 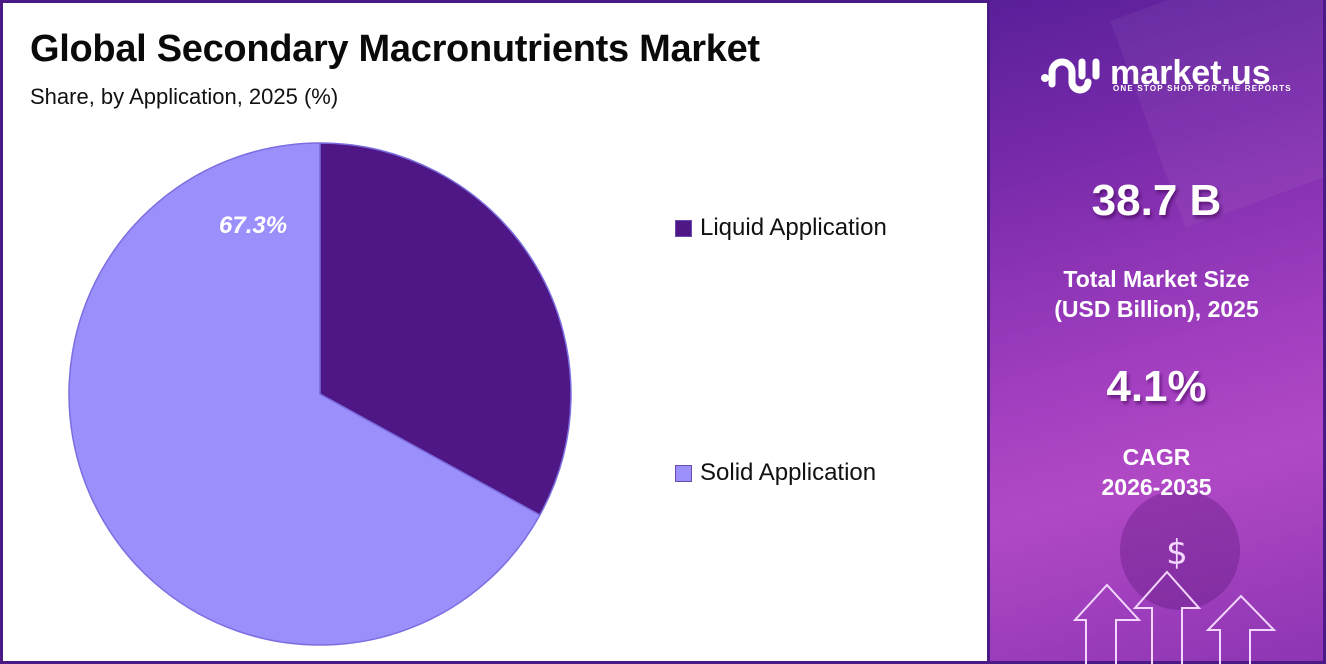 What do you see at coordinates (1156, 279) in the screenshot?
I see `market-size-label-line1: Total Market Size` at bounding box center [1156, 279].